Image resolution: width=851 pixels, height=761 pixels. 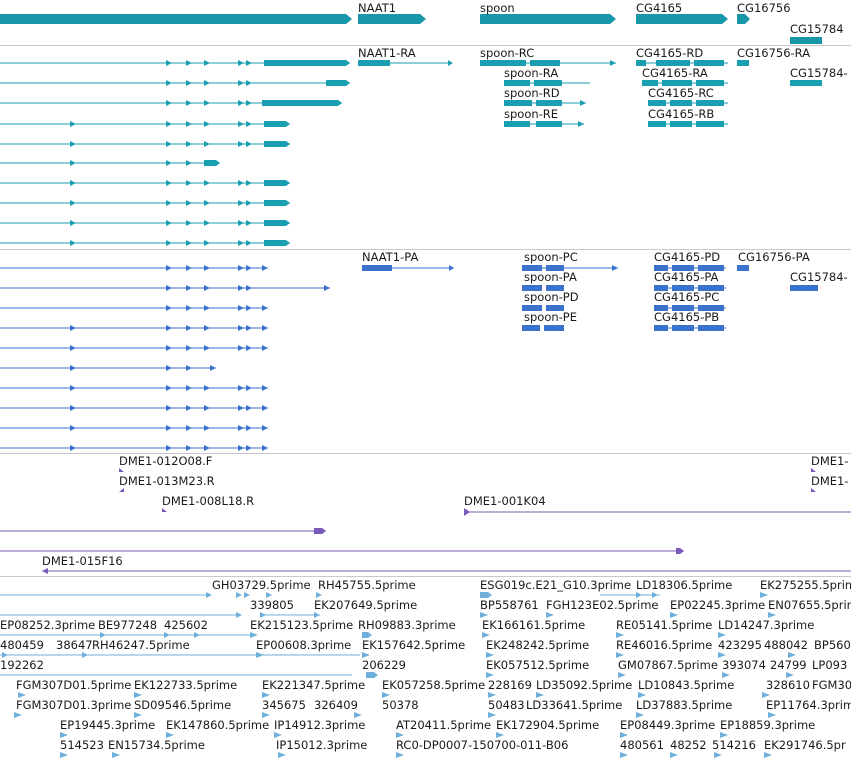 What do you see at coordinates (548, 725) in the screenshot?
I see `est-label: EK172904.5prime` at bounding box center [548, 725].